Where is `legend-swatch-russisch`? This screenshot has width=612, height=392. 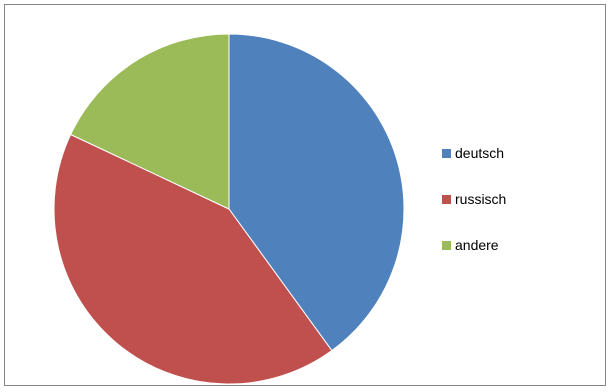
legend-swatch-russisch is located at coordinates (446, 199).